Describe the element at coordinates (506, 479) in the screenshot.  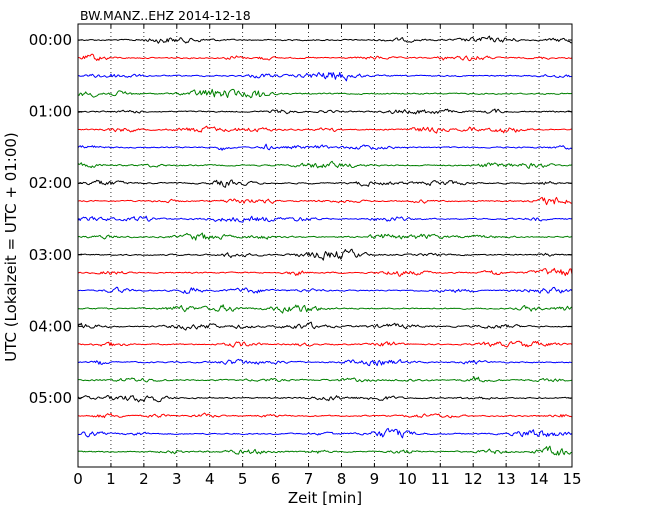
I see `x-tick-label-13: 13` at that location.